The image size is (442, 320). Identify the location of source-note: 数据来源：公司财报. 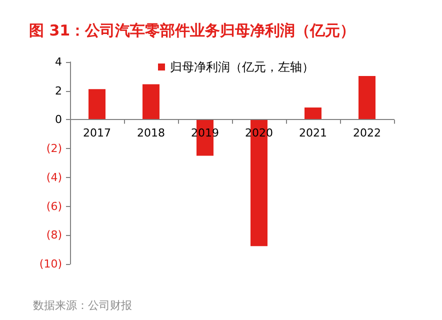
(82, 305).